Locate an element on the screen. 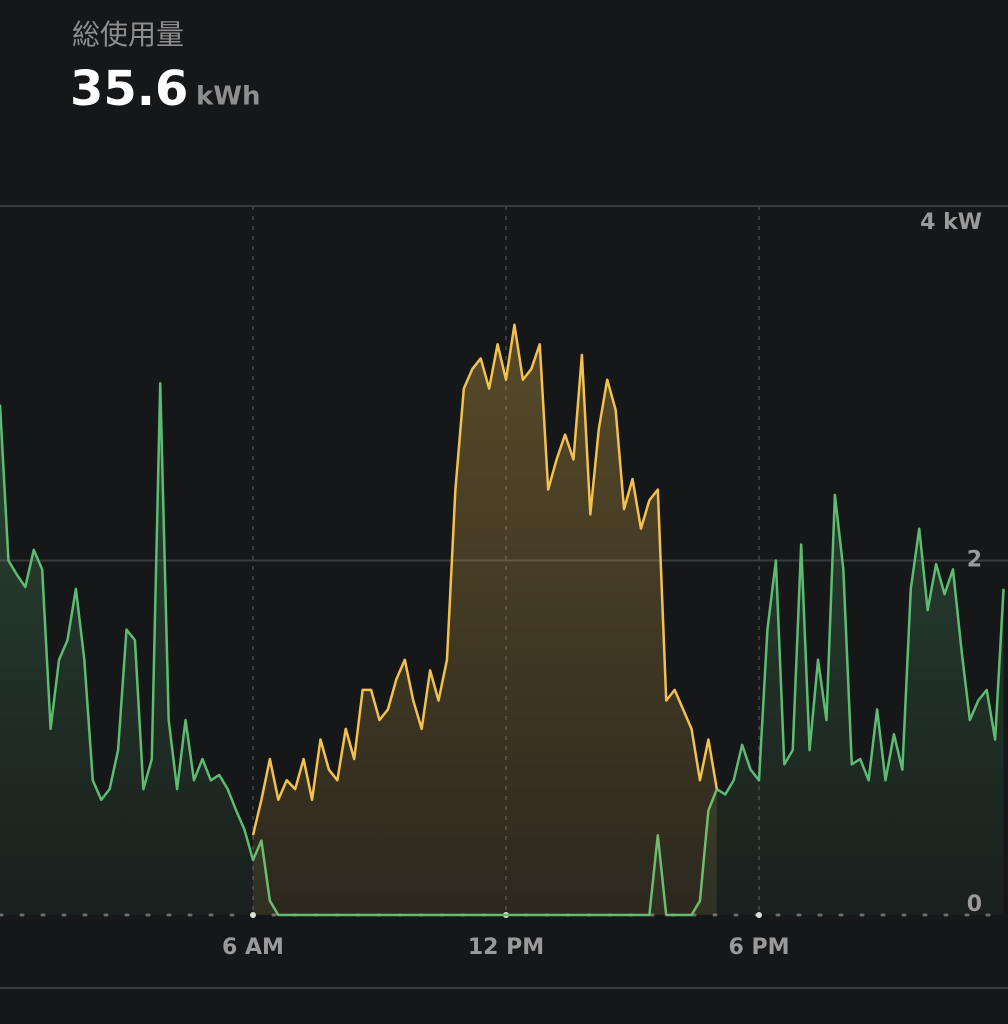 The height and width of the screenshot is (1024, 1008). y-tick-label: 0 is located at coordinates (974, 904).